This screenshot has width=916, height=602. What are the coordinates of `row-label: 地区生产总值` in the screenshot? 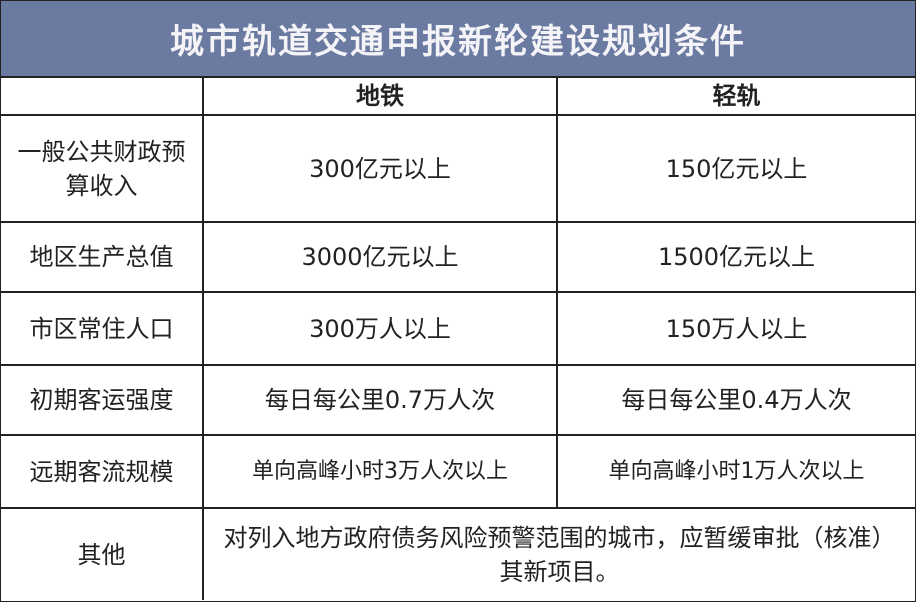 It's located at (102, 257).